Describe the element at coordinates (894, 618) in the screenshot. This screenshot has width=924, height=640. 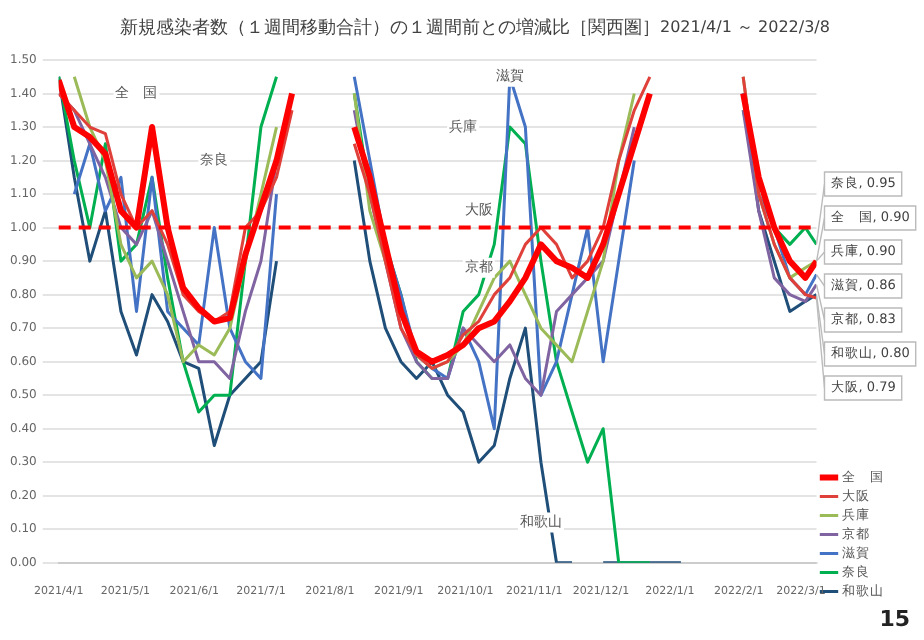
I see `text: 15` at that location.